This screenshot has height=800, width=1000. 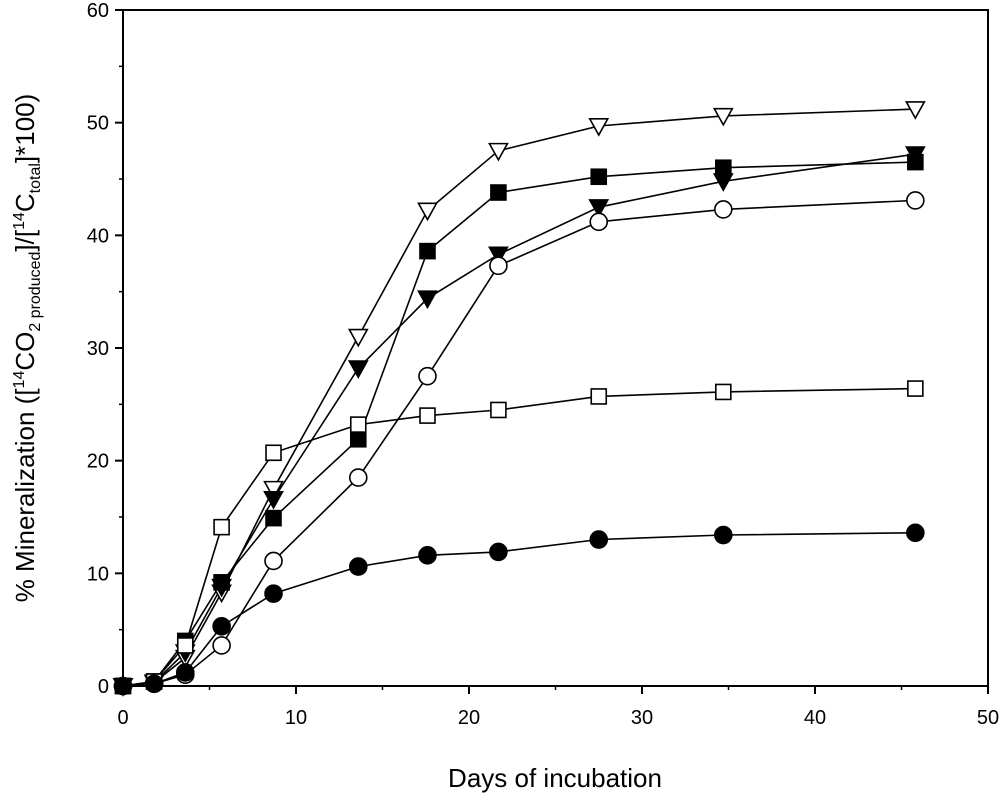 I want to click on y-tick-label-30: 30, so click(x=98, y=349).